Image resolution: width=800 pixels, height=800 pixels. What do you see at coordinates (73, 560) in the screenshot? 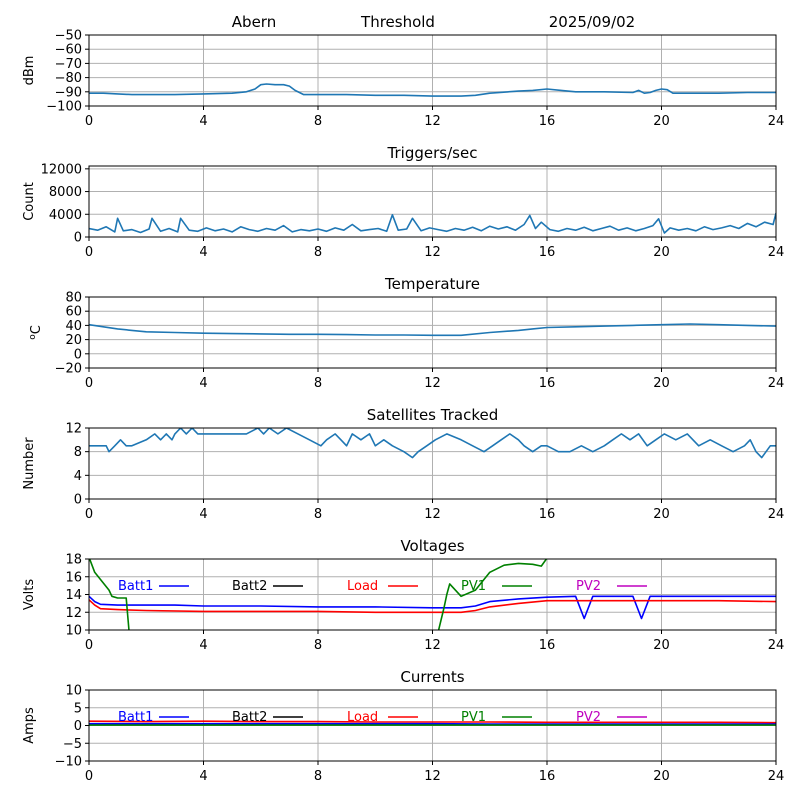
I see `y-tick-label: 18` at bounding box center [73, 560].